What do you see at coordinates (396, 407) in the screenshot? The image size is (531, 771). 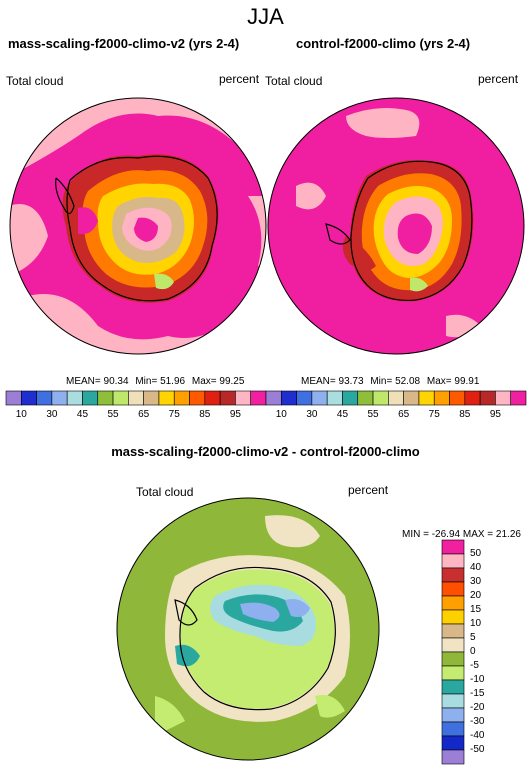 I see `colorbar-right: 10 30 45 55 65 75 85 95` at bounding box center [396, 407].